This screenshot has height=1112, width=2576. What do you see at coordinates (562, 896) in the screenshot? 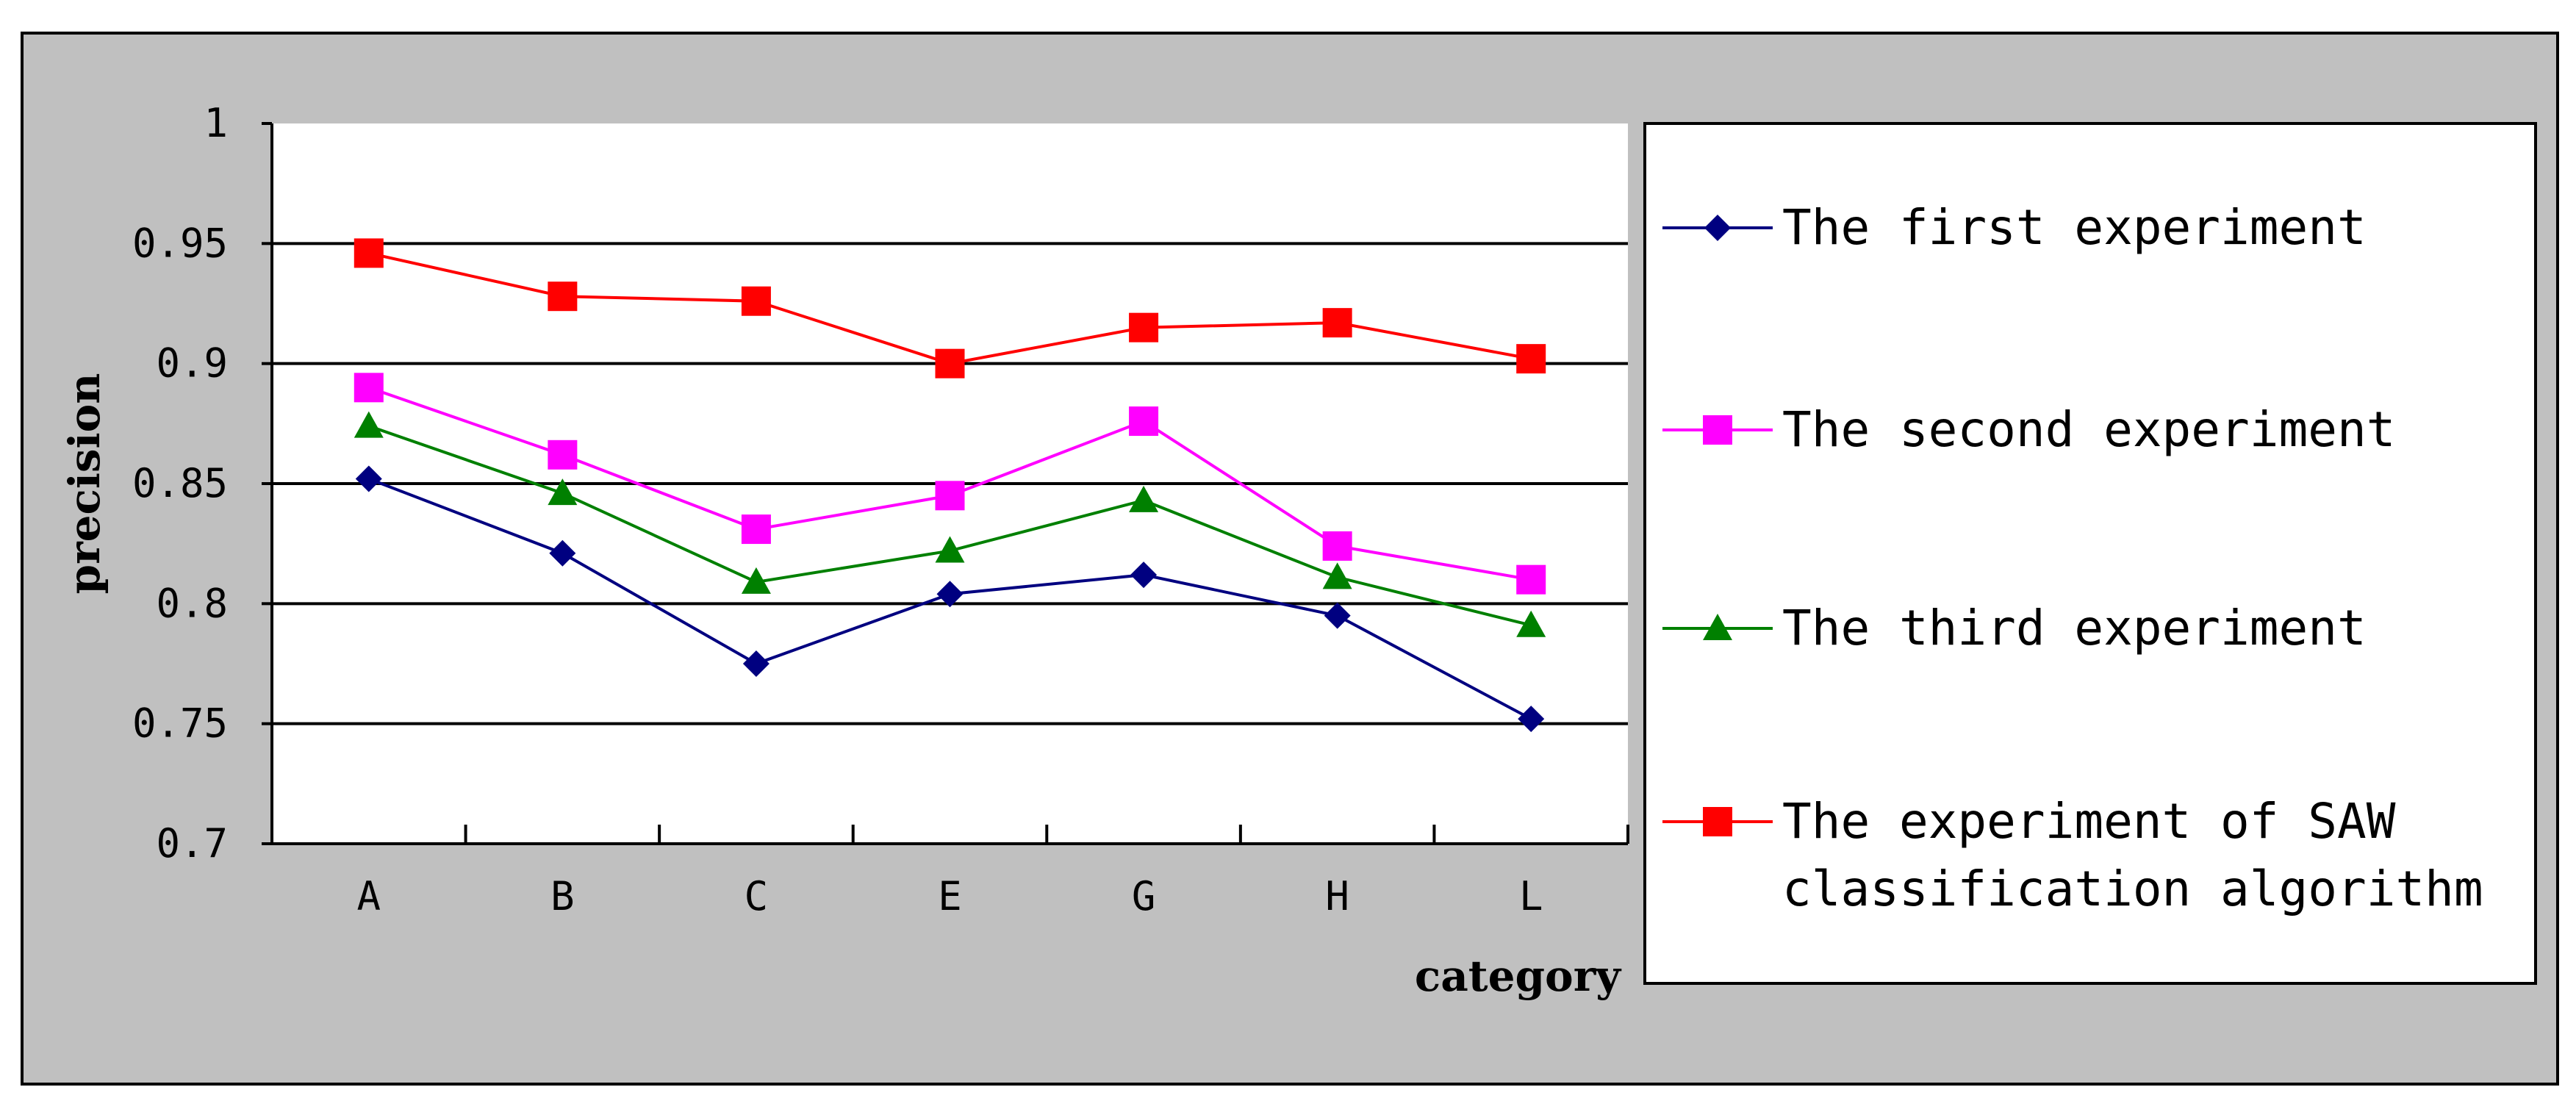
I see `x-tick-label: B` at bounding box center [562, 896].